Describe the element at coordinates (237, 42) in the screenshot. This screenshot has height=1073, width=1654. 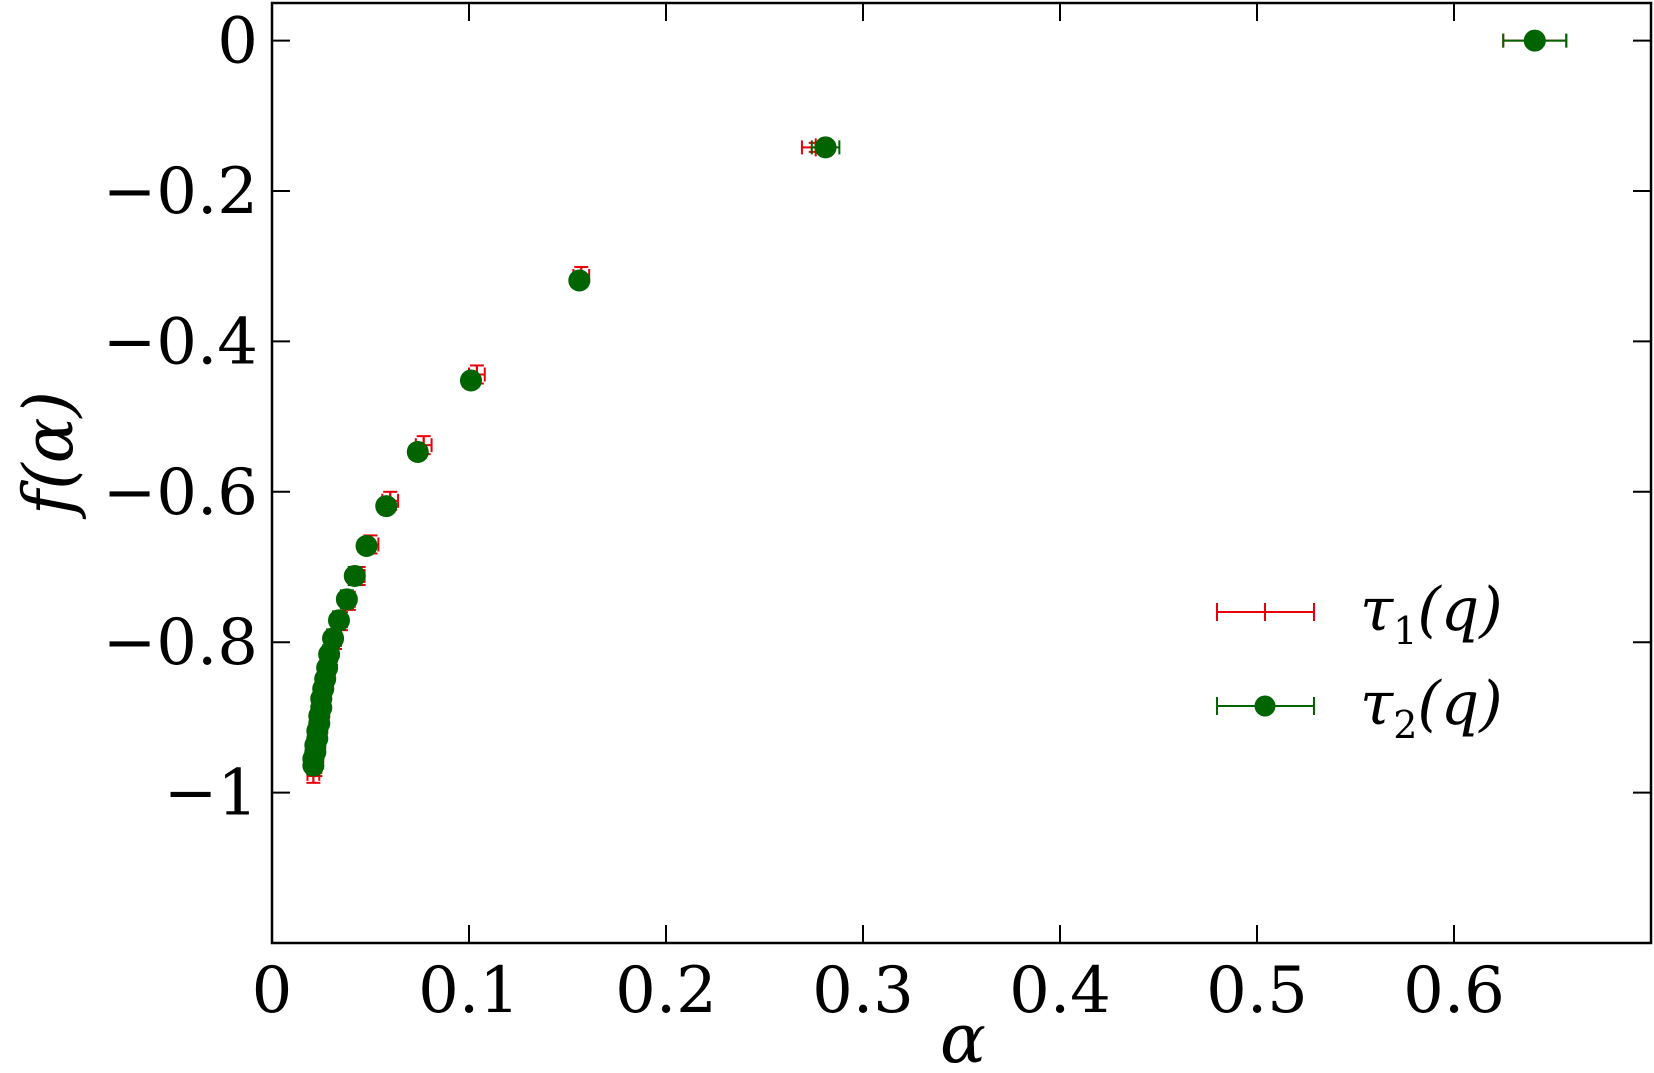
I see `y-tick-label: 0` at that location.